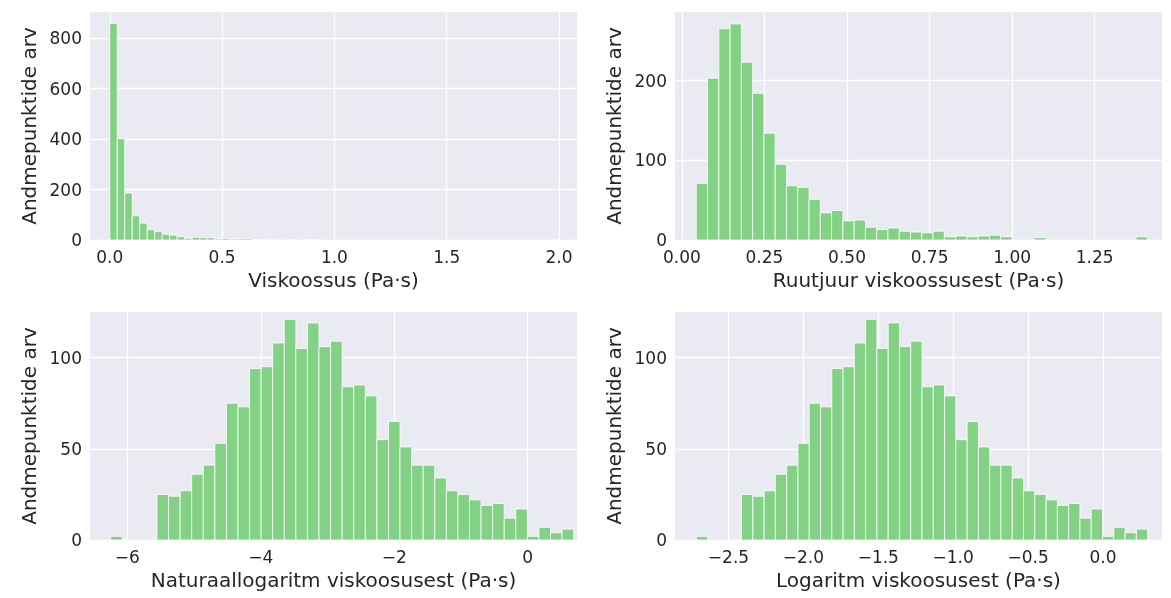 This screenshot has height=598, width=1171. Describe the element at coordinates (1028, 556) in the screenshot. I see `x-tick-label: −0.5` at that location.